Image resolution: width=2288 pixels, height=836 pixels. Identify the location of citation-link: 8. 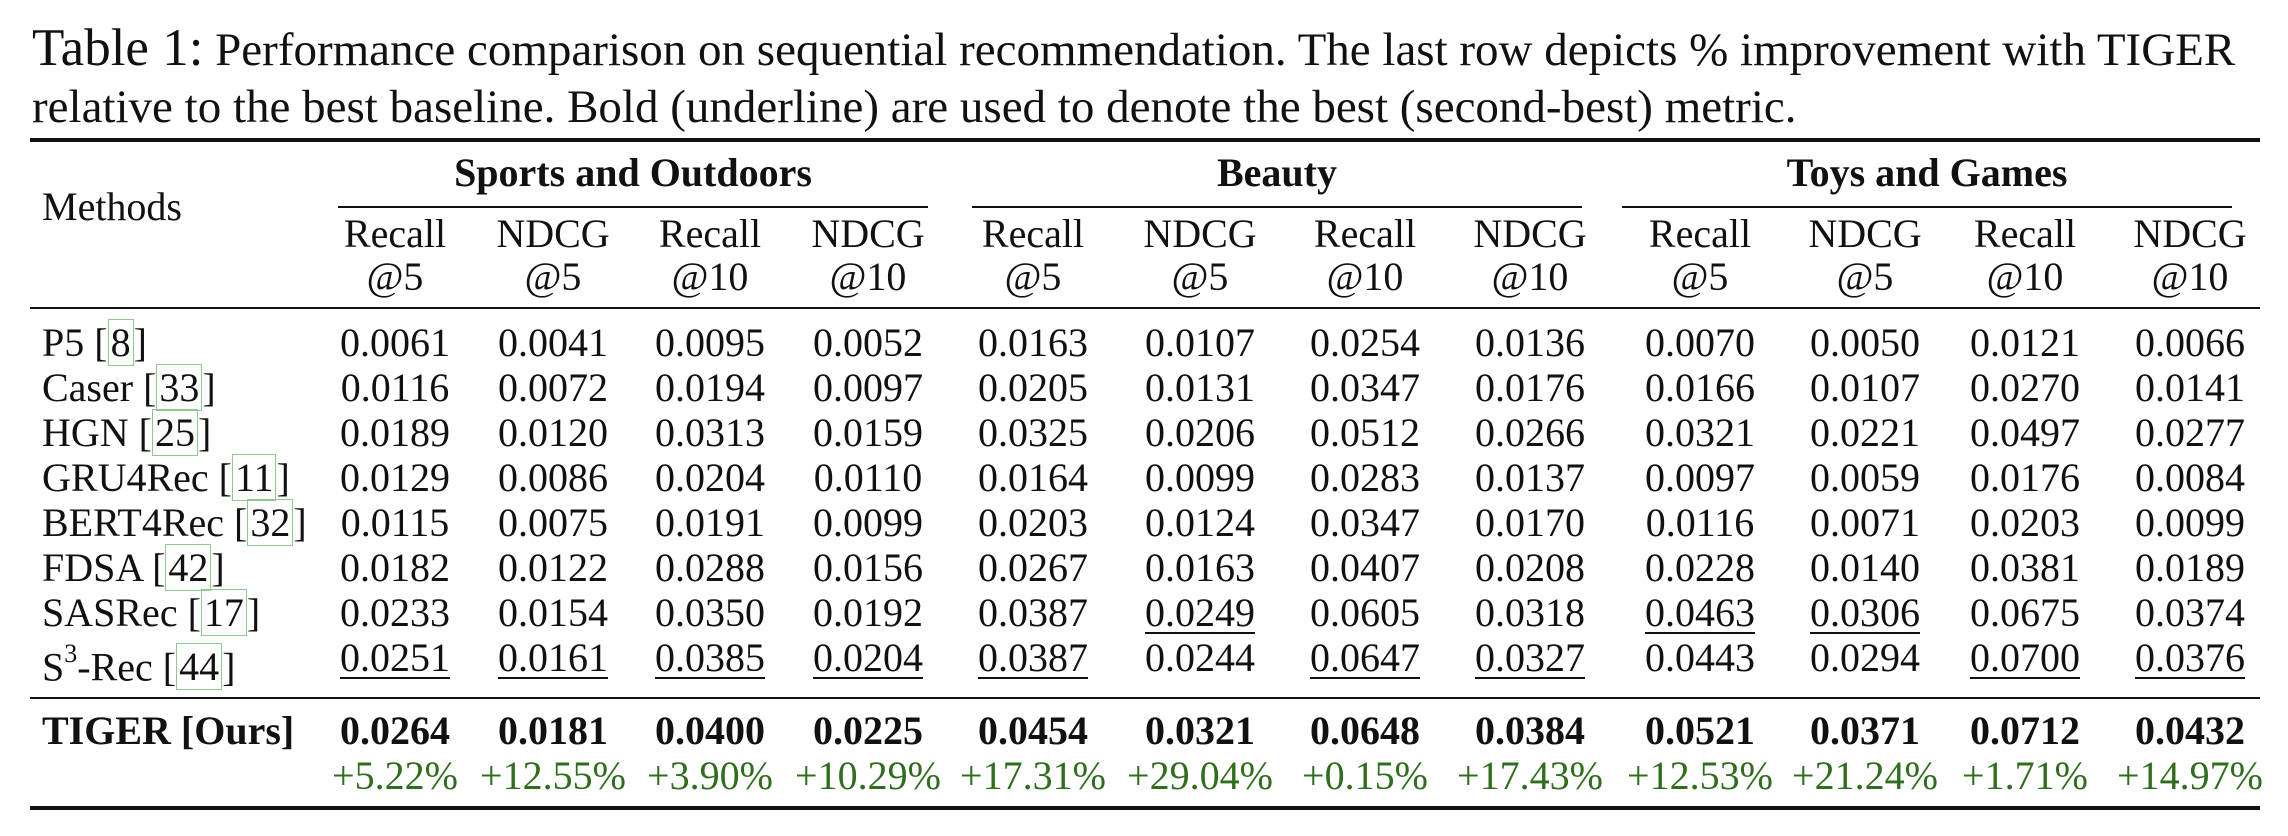
(120, 342).